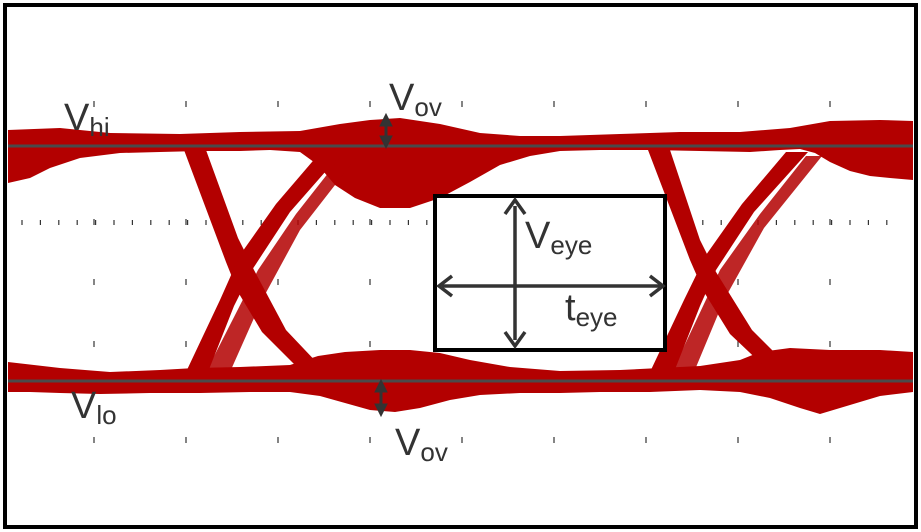 Image resolution: width=921 pixels, height=532 pixels. Describe the element at coordinates (253, 260) in the screenshot. I see `falling-edge-left` at that location.